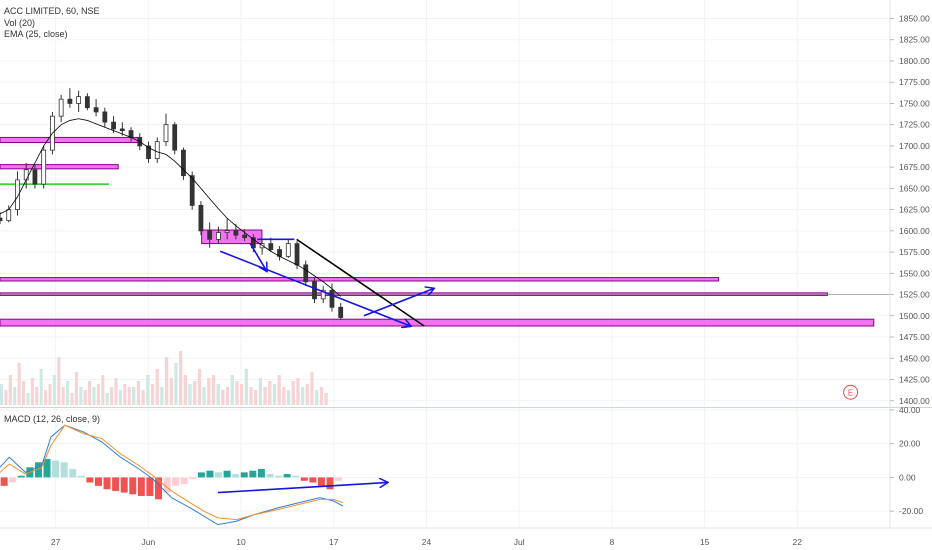  I want to click on price-tick-label: 1700.00, so click(914, 146).